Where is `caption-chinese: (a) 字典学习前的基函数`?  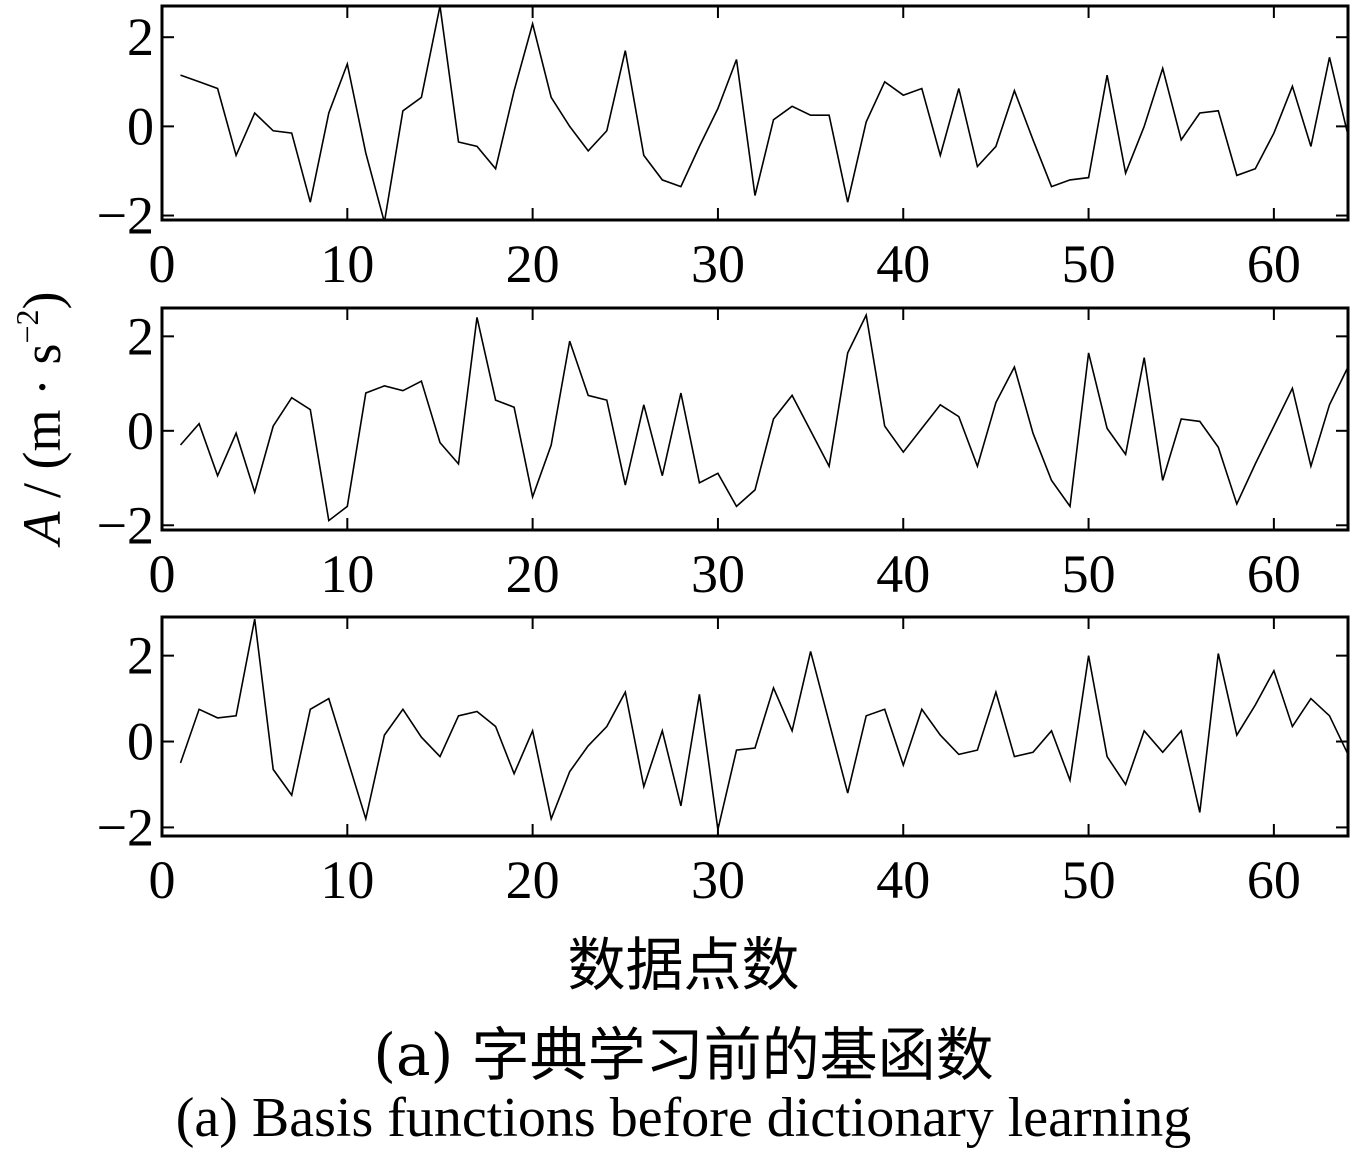
caption-chinese: (a) 字典学习前的基函数 is located at coordinates (683, 1055).